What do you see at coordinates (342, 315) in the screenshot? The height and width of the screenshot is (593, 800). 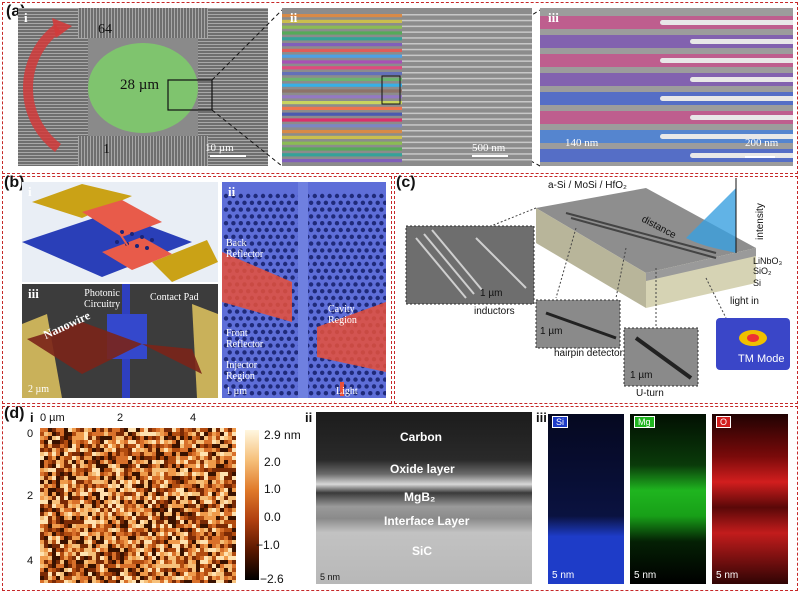 I see `label-cavity-region: Cavity Region` at bounding box center [342, 315].